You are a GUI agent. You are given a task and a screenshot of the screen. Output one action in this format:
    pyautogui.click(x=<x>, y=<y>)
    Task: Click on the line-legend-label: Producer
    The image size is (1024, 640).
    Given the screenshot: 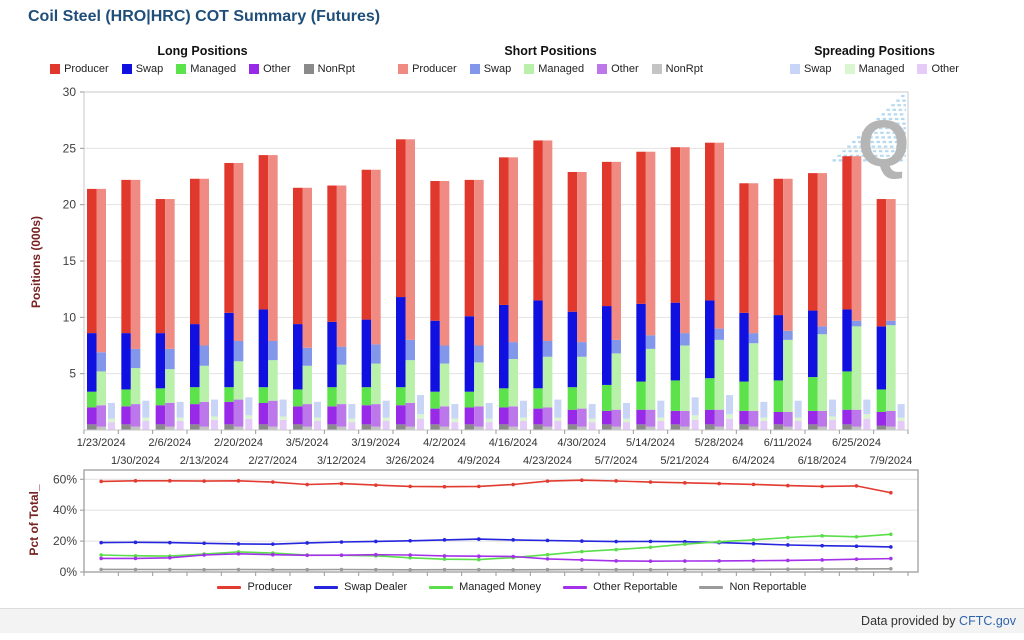 What is the action you would take?
    pyautogui.click(x=270, y=587)
    